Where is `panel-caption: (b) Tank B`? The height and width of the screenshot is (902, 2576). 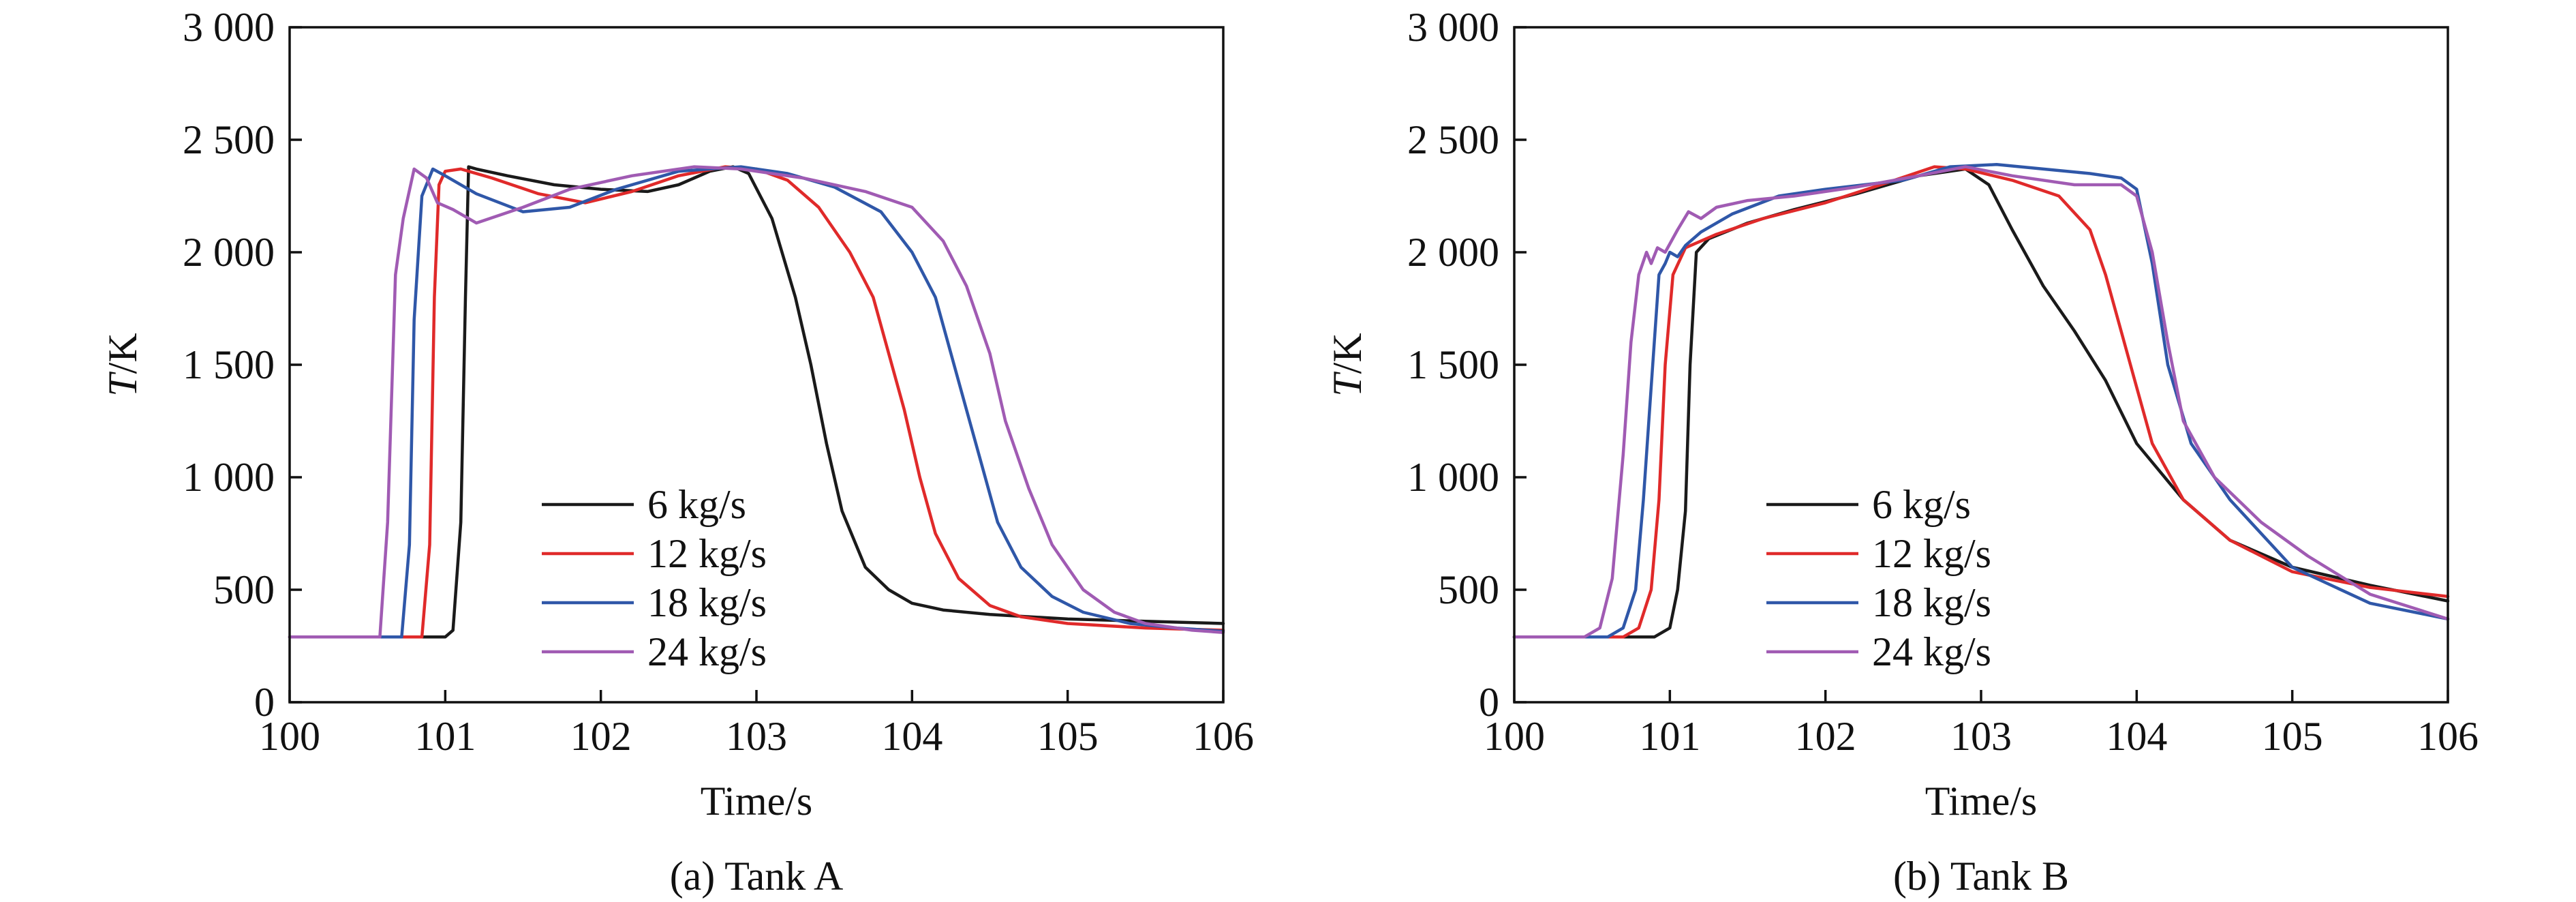
panel-caption: (b) Tank B is located at coordinates (1981, 877).